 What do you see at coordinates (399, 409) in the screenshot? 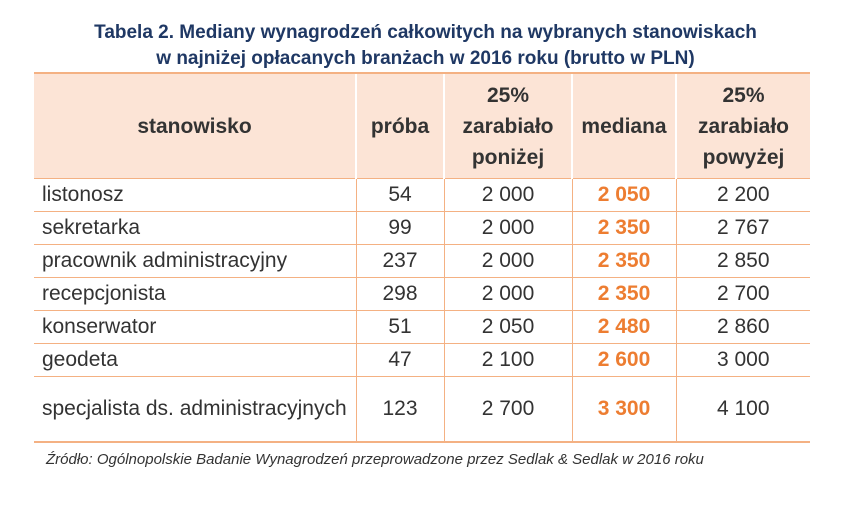
I see `cell-sample: 123` at bounding box center [399, 409].